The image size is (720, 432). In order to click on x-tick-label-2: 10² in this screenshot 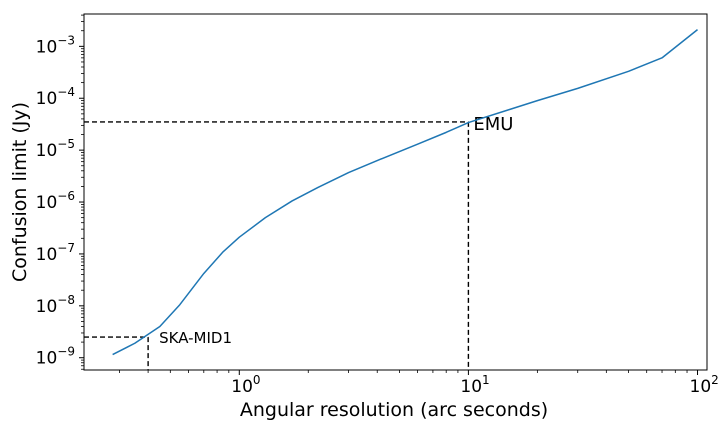, I will do `click(704, 385)`.